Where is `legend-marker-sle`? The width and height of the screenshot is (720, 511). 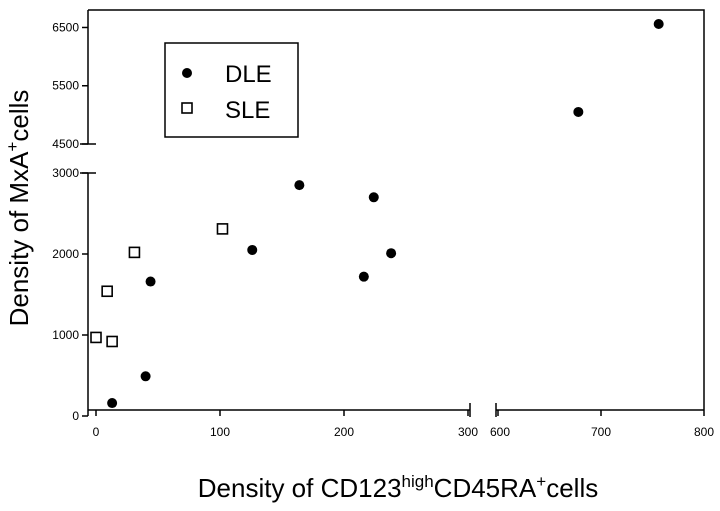 legend-marker-sle is located at coordinates (187, 108).